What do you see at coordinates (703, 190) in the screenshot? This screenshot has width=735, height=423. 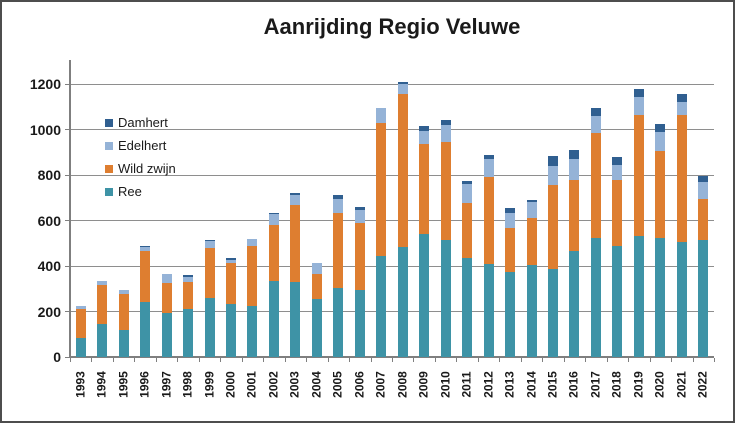 I see `bar-2022-edelhert` at bounding box center [703, 190].